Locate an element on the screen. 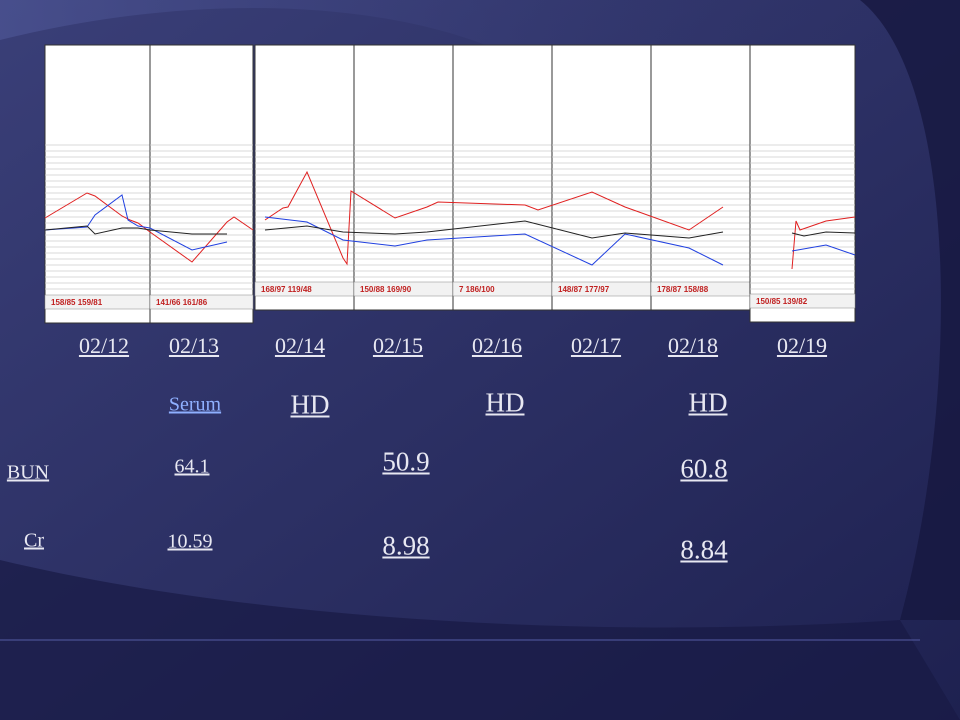 This screenshot has width=960, height=720. bp-caption: 148/87 177/97 is located at coordinates (584, 289).